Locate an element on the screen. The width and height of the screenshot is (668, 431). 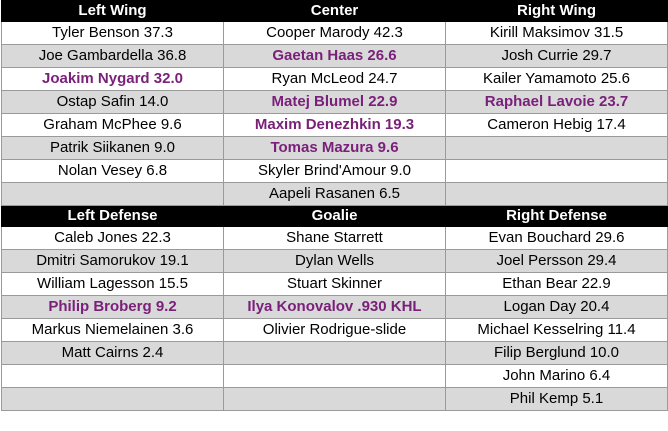
player-cell: Joakim Nygard 32.0 is located at coordinates (112, 79).